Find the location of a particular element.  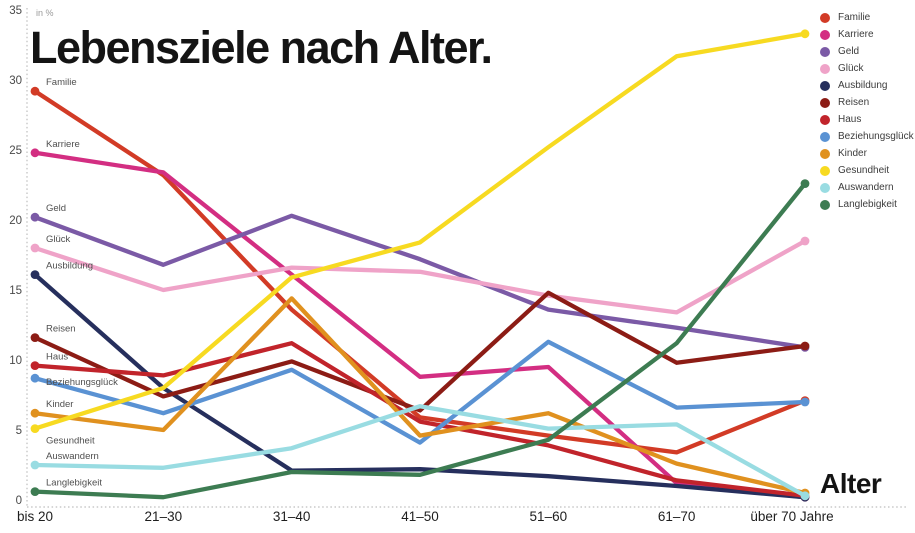

x-tick-label-bis-20: bis 20 is located at coordinates (35, 516).